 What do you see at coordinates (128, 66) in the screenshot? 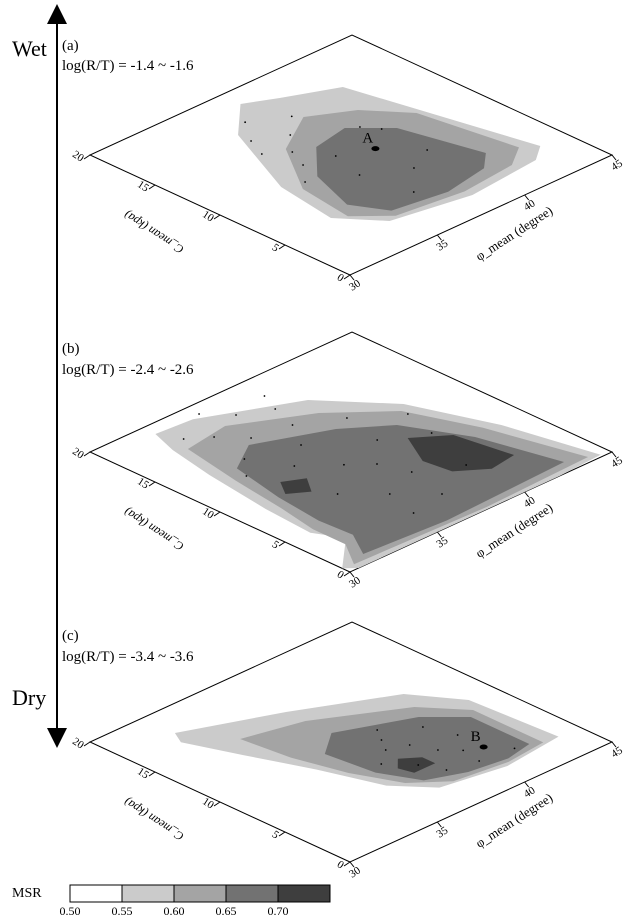
I see `panel-subtitle: log(R/T) = -1.4 ~ -1.6` at bounding box center [128, 66].